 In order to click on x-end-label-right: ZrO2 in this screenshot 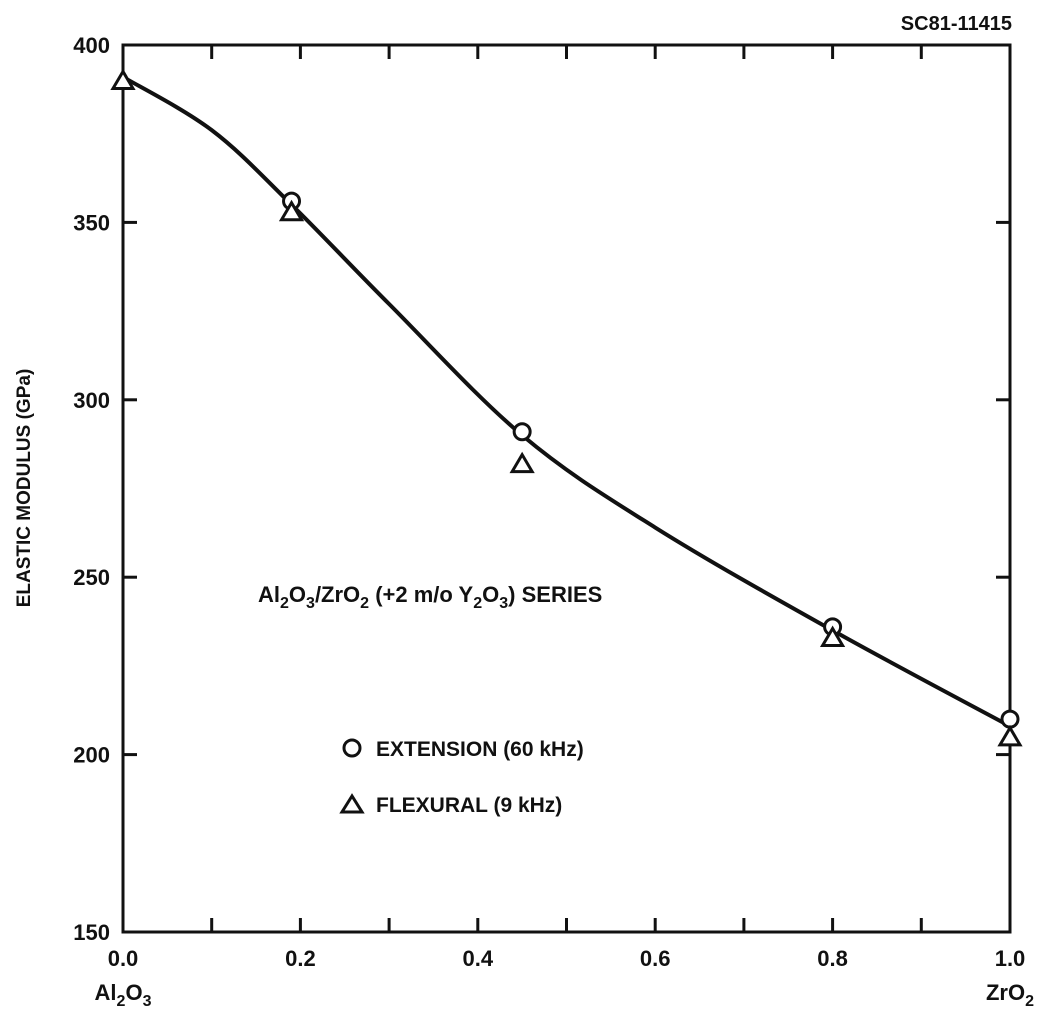, I will do `click(1010, 995)`.